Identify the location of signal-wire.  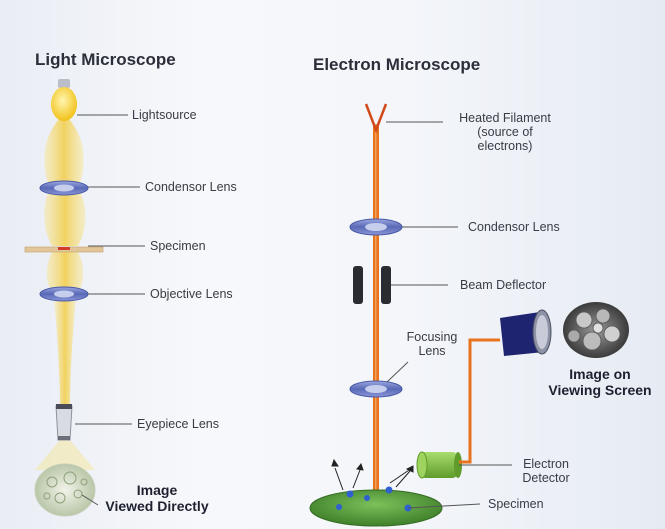
(479, 401).